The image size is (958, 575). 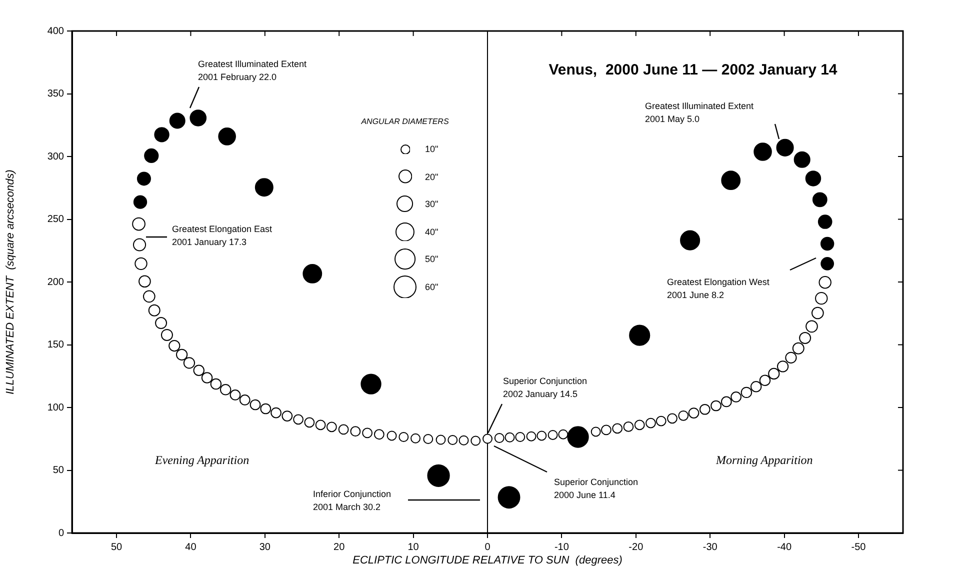 I want to click on legend-label: 30", so click(x=431, y=204).